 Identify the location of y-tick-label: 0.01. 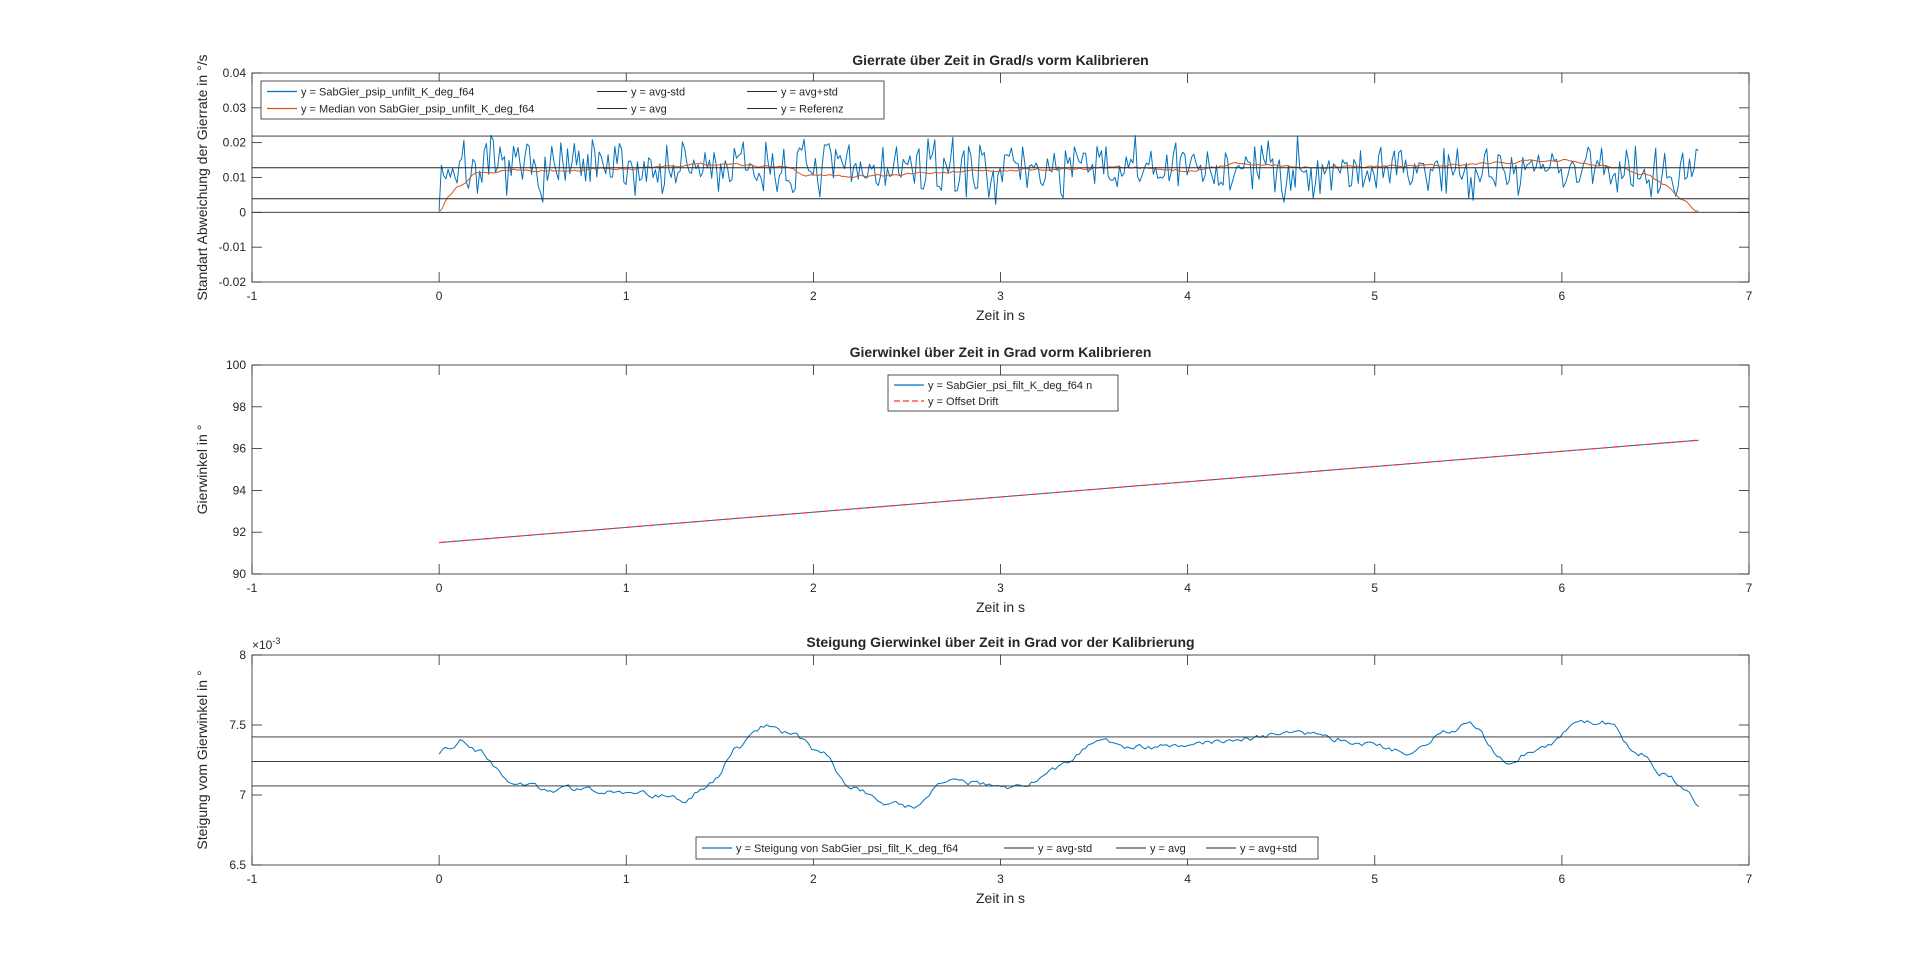
(235, 178).